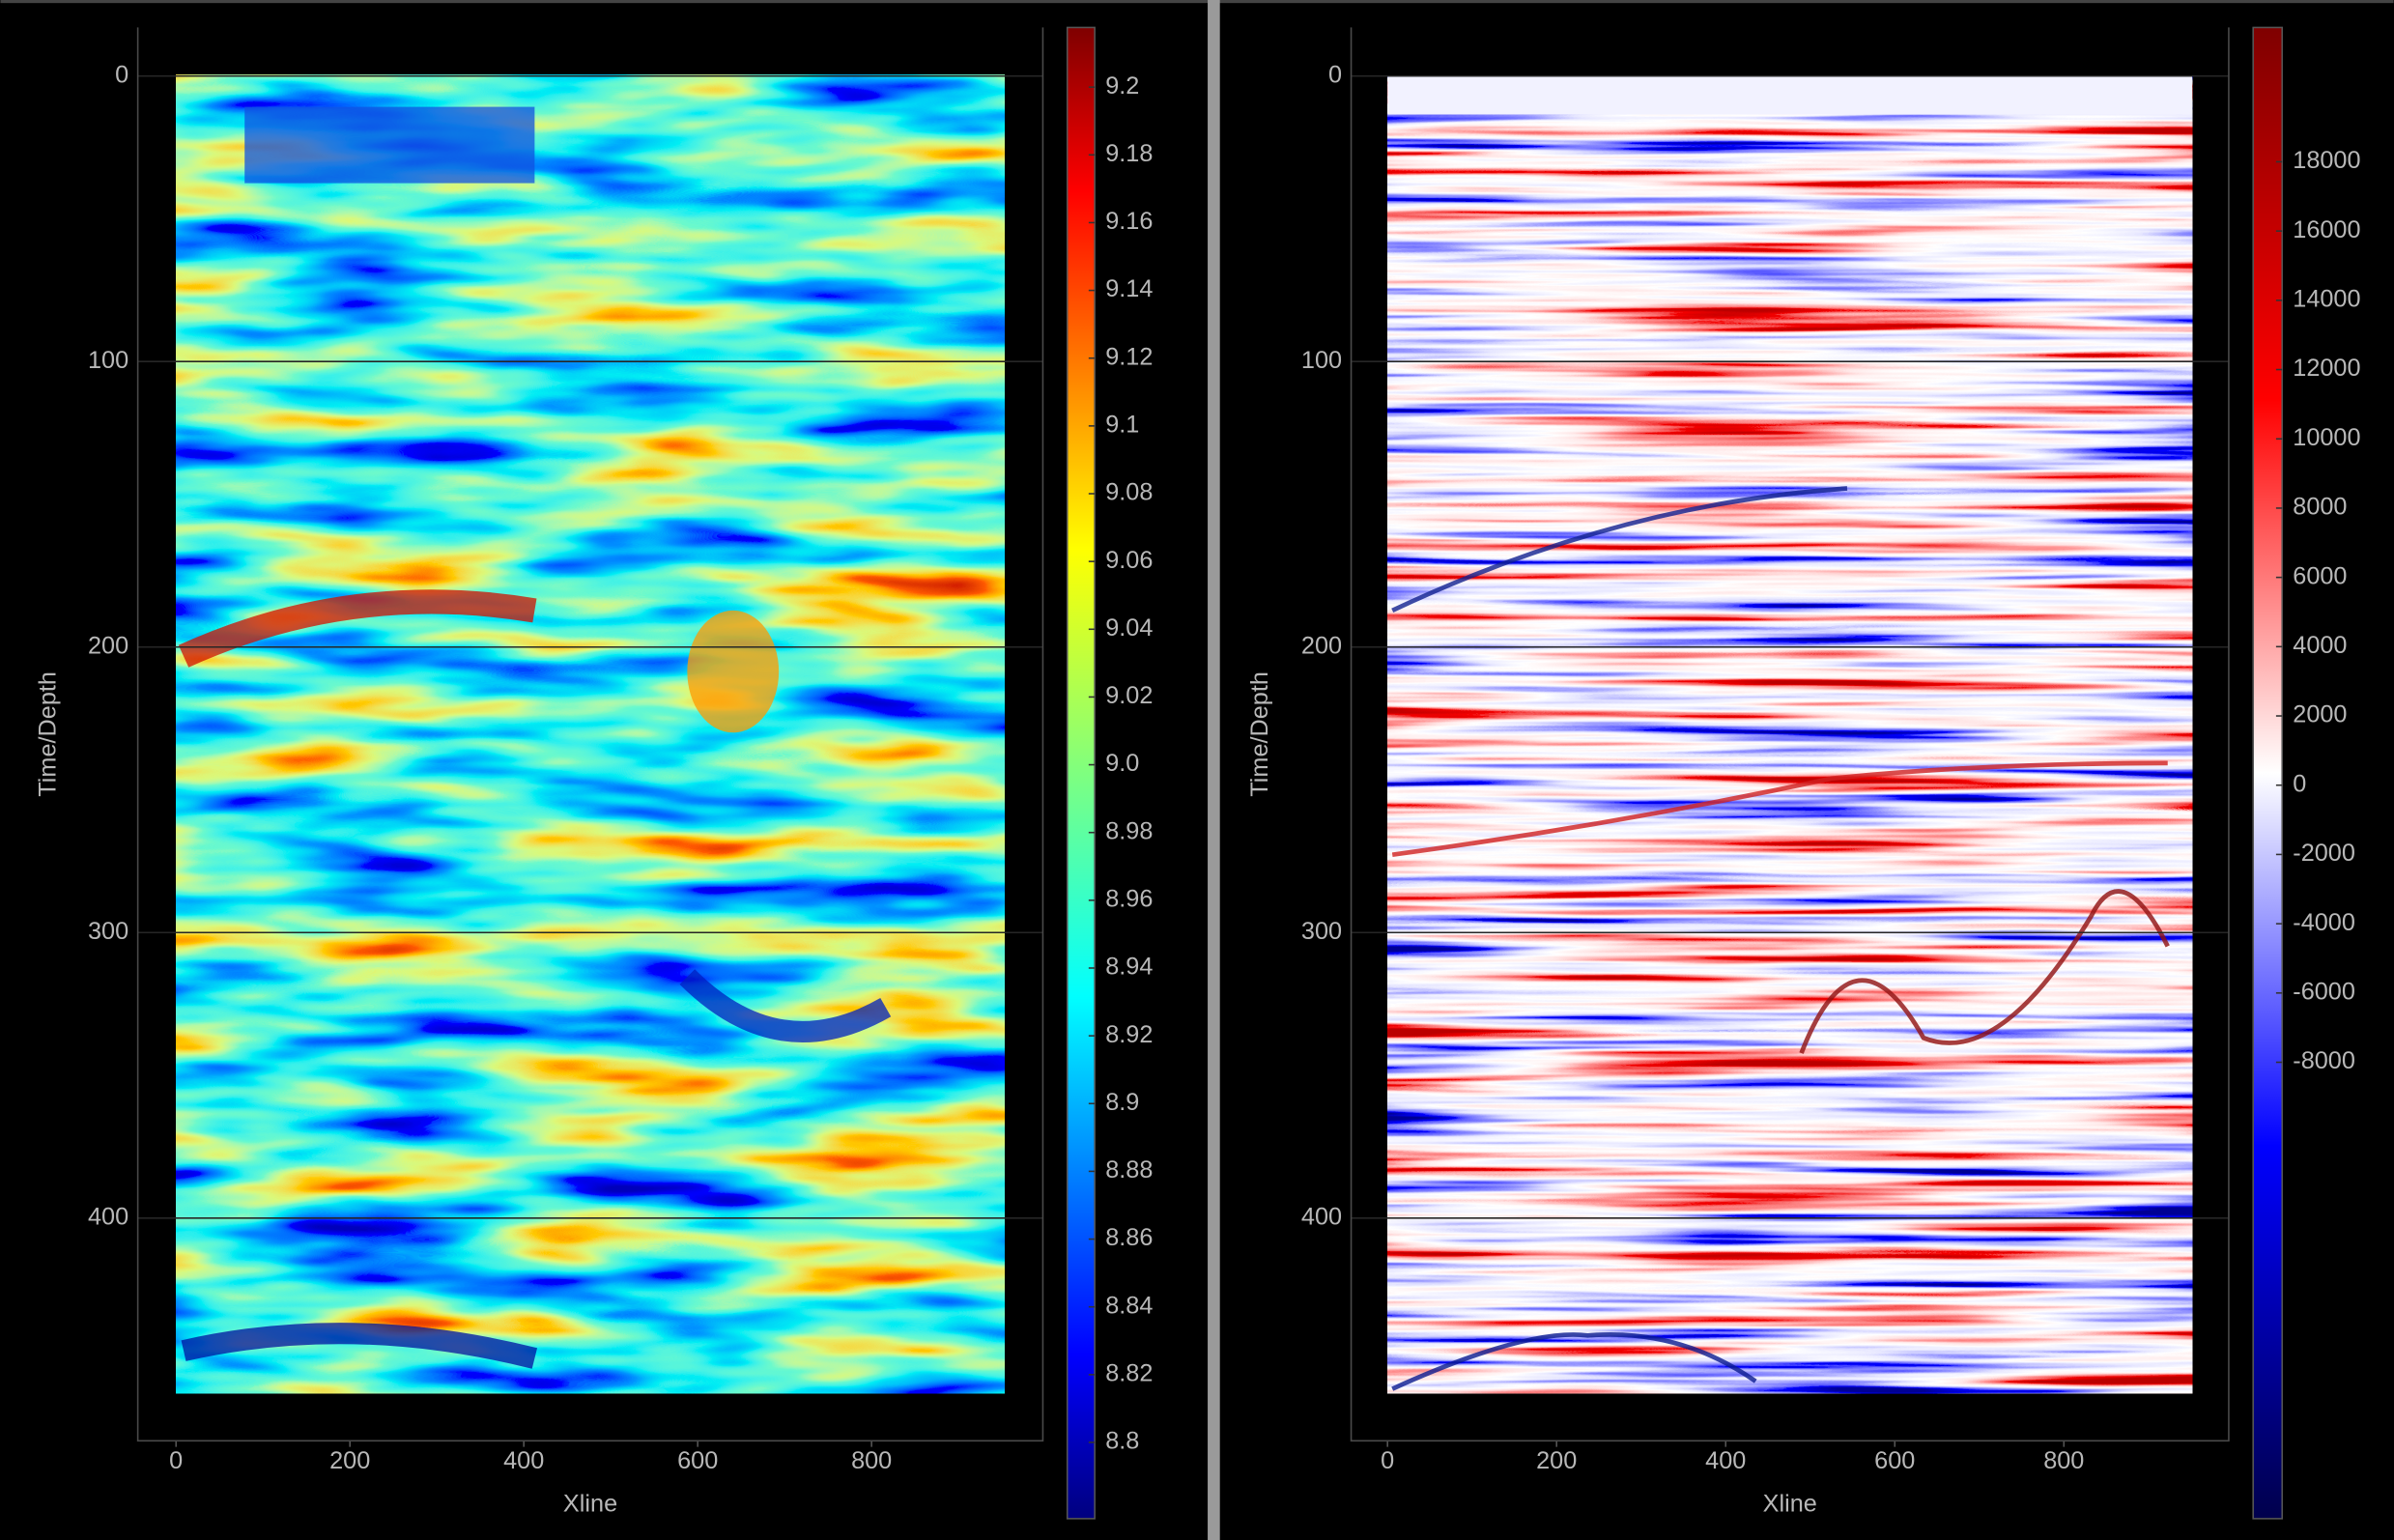 This screenshot has height=1540, width=2394. Describe the element at coordinates (2320, 645) in the screenshot. I see `colorbar-tick-label: 4000` at that location.